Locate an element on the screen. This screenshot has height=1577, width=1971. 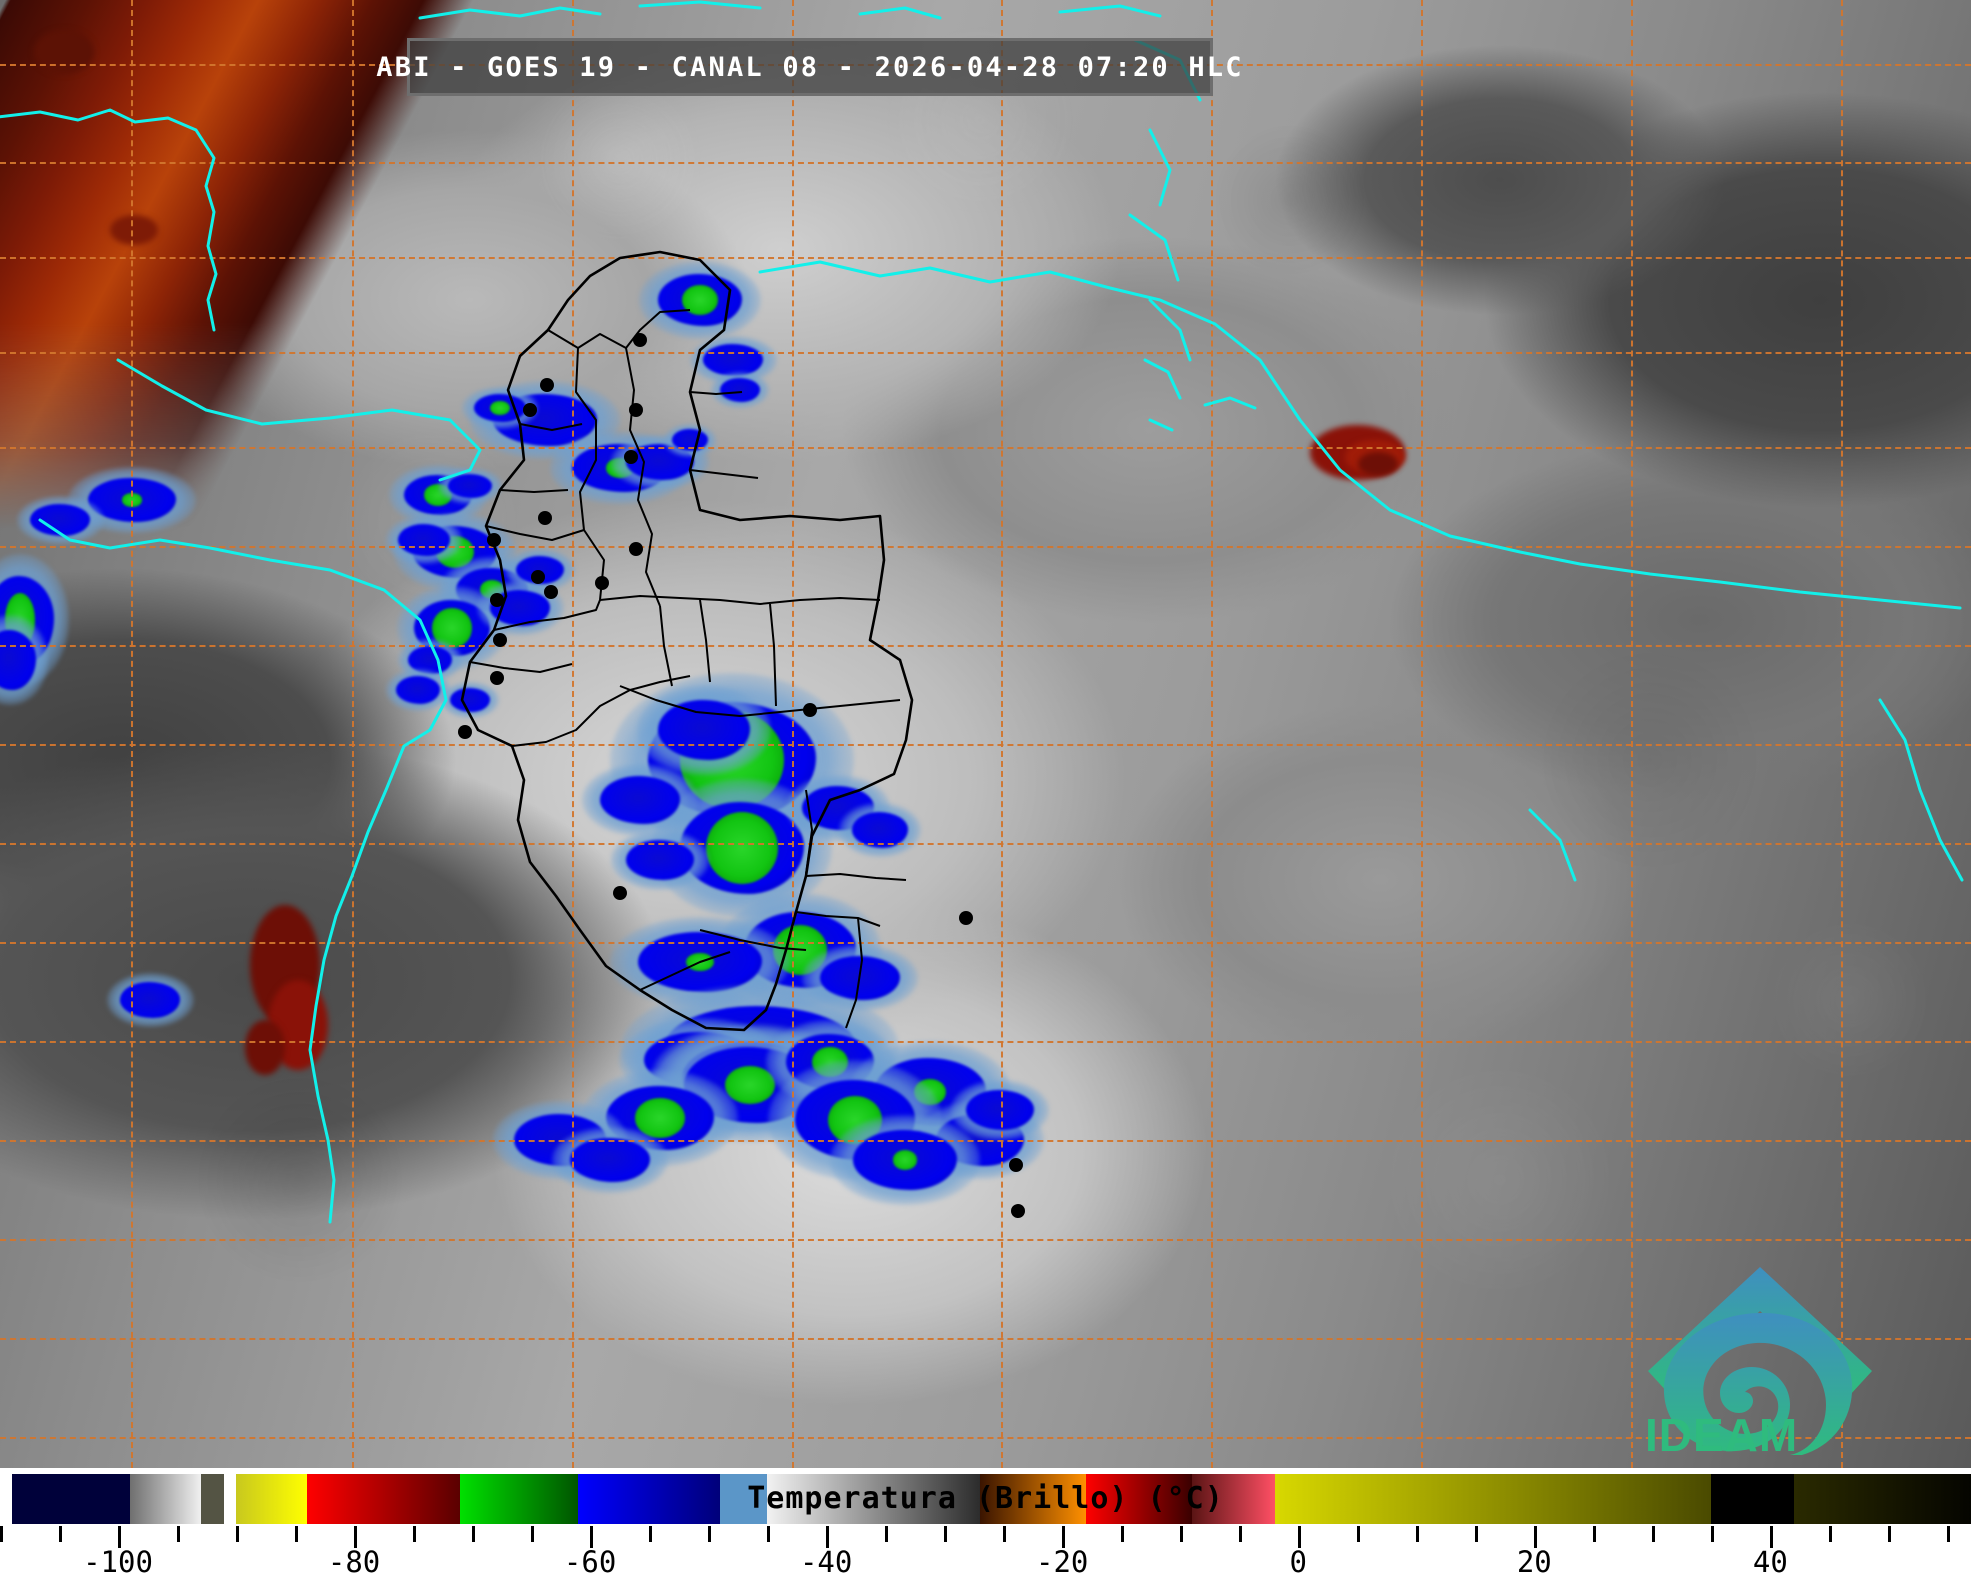
colorbar-tick--5 is located at coordinates (1241, 1534).